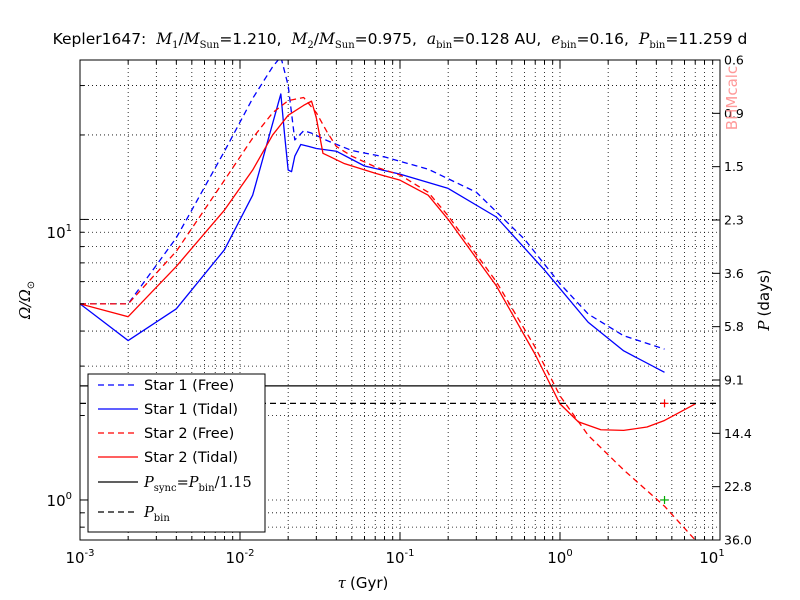 This screenshot has height=600, width=800. I want to click on legend-box, so click(176, 453).